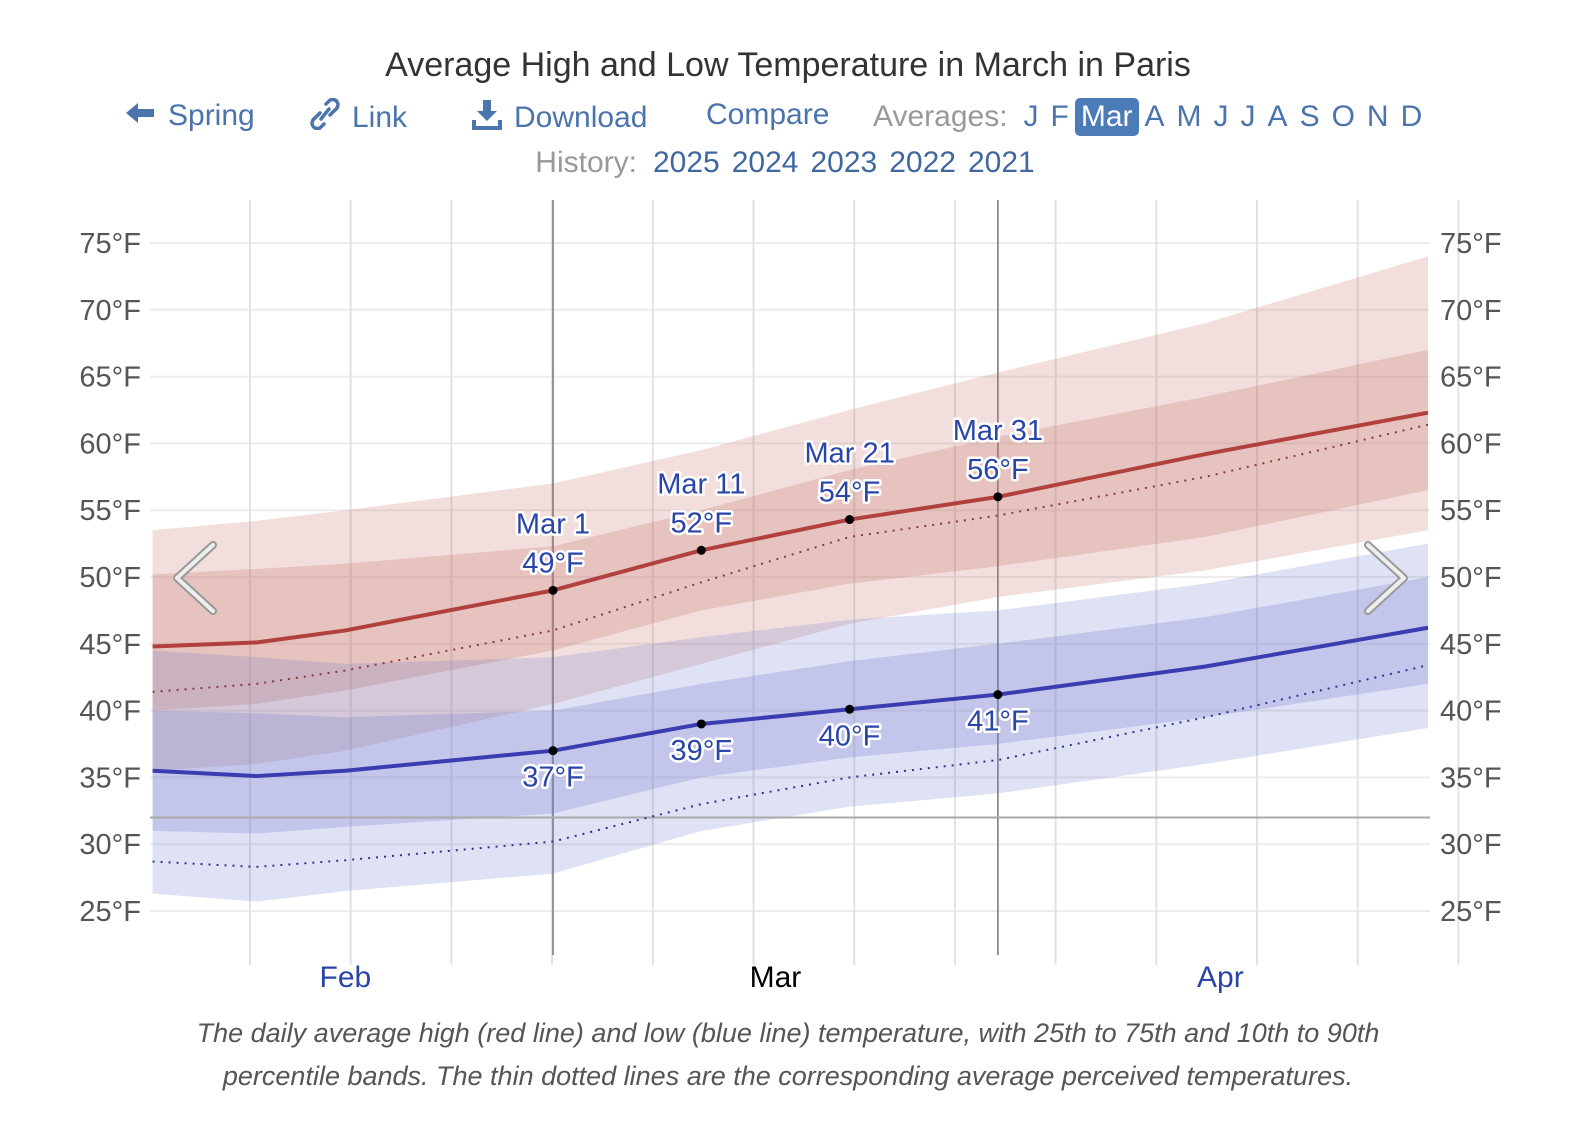 This screenshot has width=1576, height=1134. Describe the element at coordinates (1189, 116) in the screenshot. I see `month-4-button: M` at that location.